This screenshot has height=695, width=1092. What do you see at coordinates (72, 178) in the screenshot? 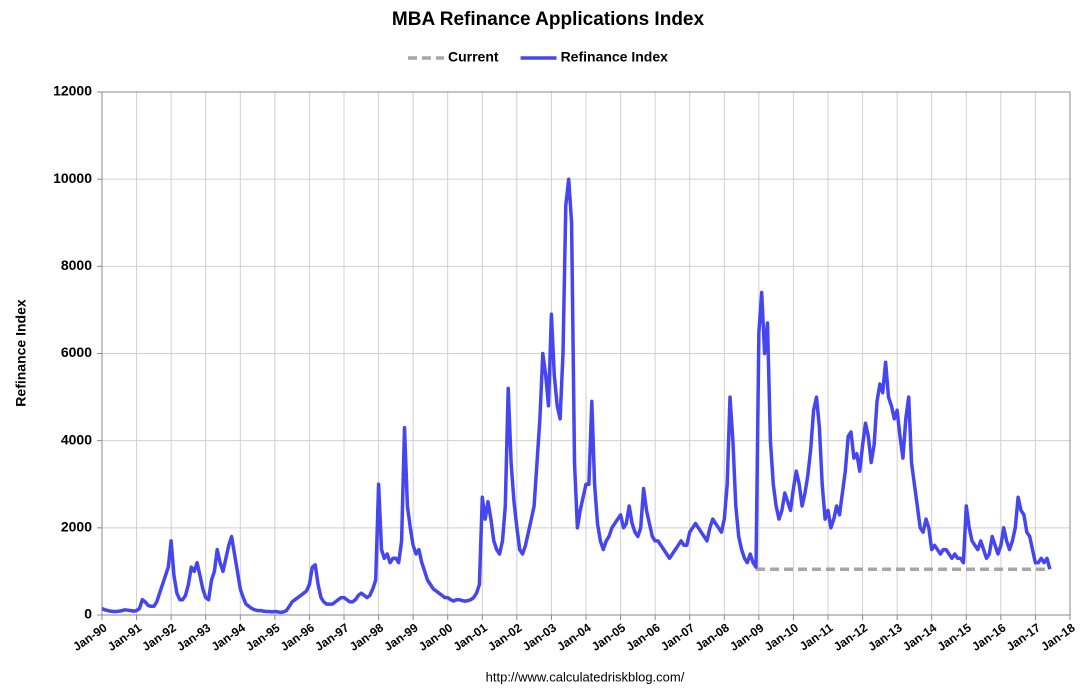
I see `y-tick-label: 10000` at bounding box center [72, 178].